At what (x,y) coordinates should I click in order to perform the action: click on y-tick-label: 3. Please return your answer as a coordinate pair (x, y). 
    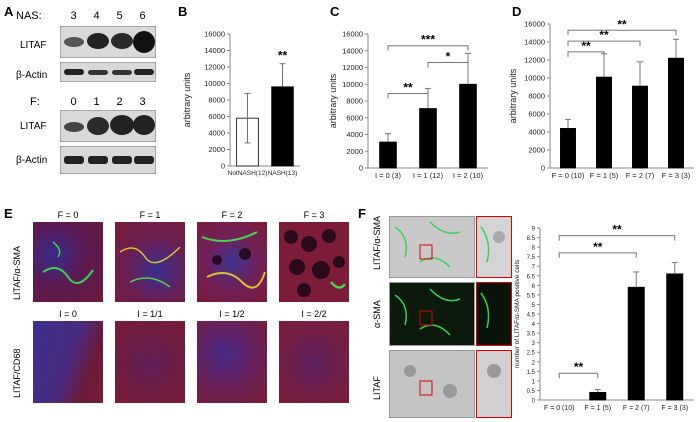
    Looking at the image, I should click on (534, 344).